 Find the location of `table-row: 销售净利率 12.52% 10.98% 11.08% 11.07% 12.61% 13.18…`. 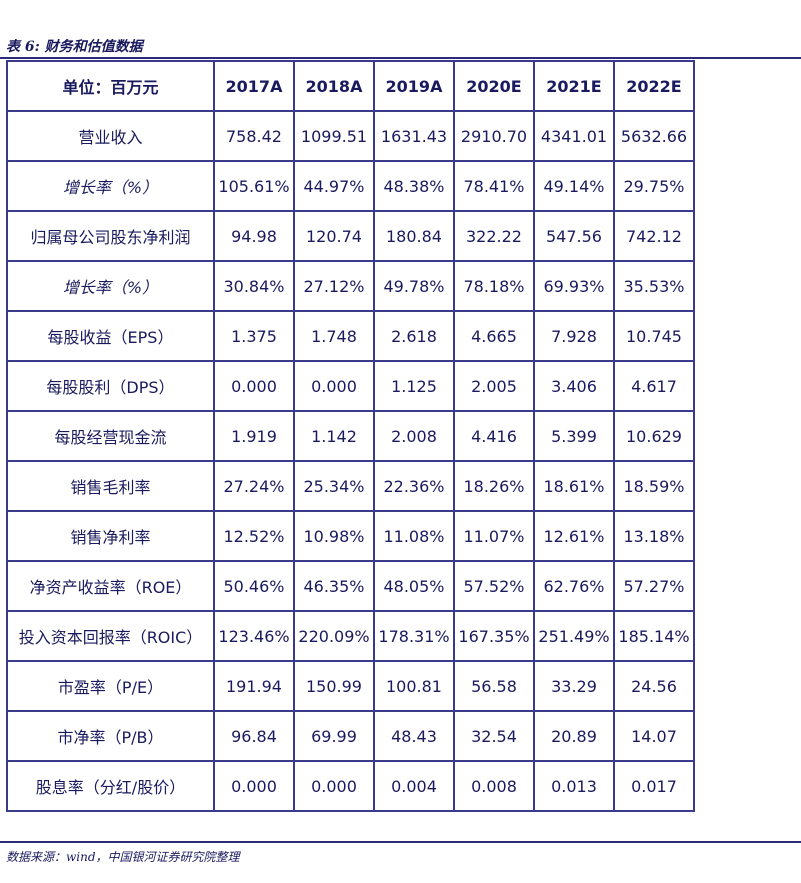

table-row: 销售净利率 12.52% 10.98% 11.08% 11.07% 12.61% 13.18… is located at coordinates (350, 536).